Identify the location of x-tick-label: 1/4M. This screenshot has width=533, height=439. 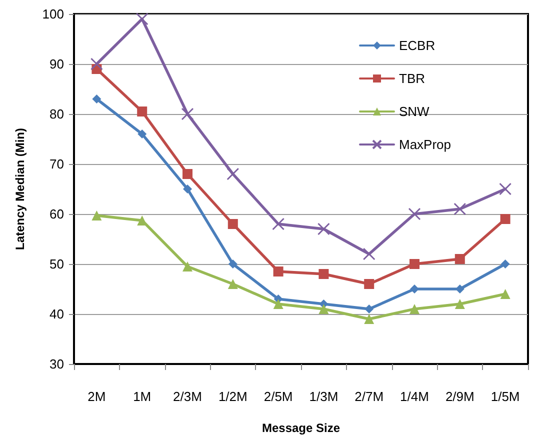
(414, 396).